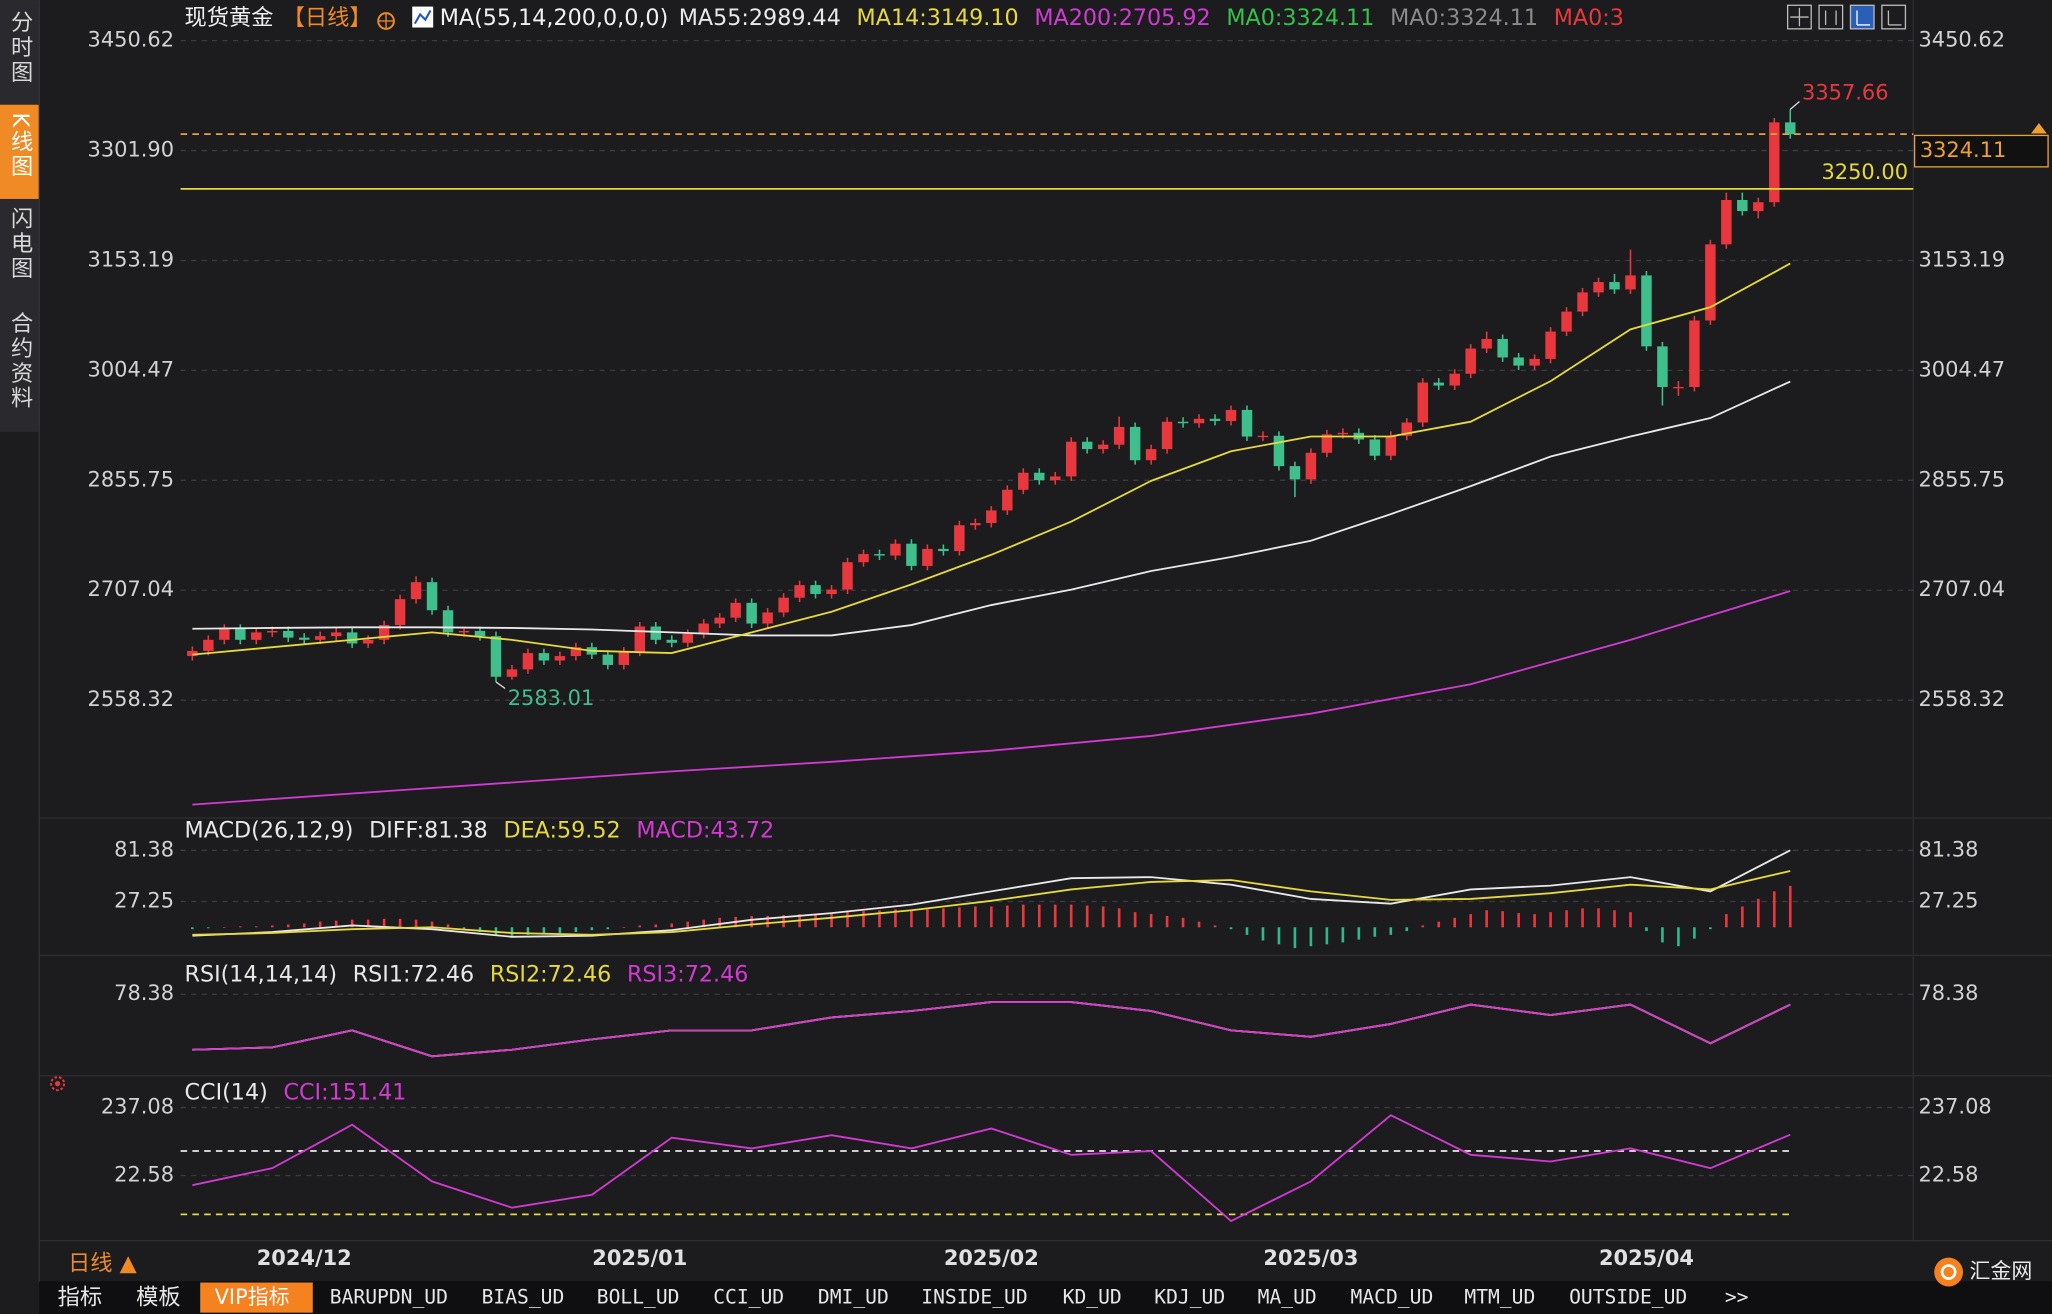 The image size is (2052, 1314). I want to click on toolbar-item: >>, so click(1737, 1297).